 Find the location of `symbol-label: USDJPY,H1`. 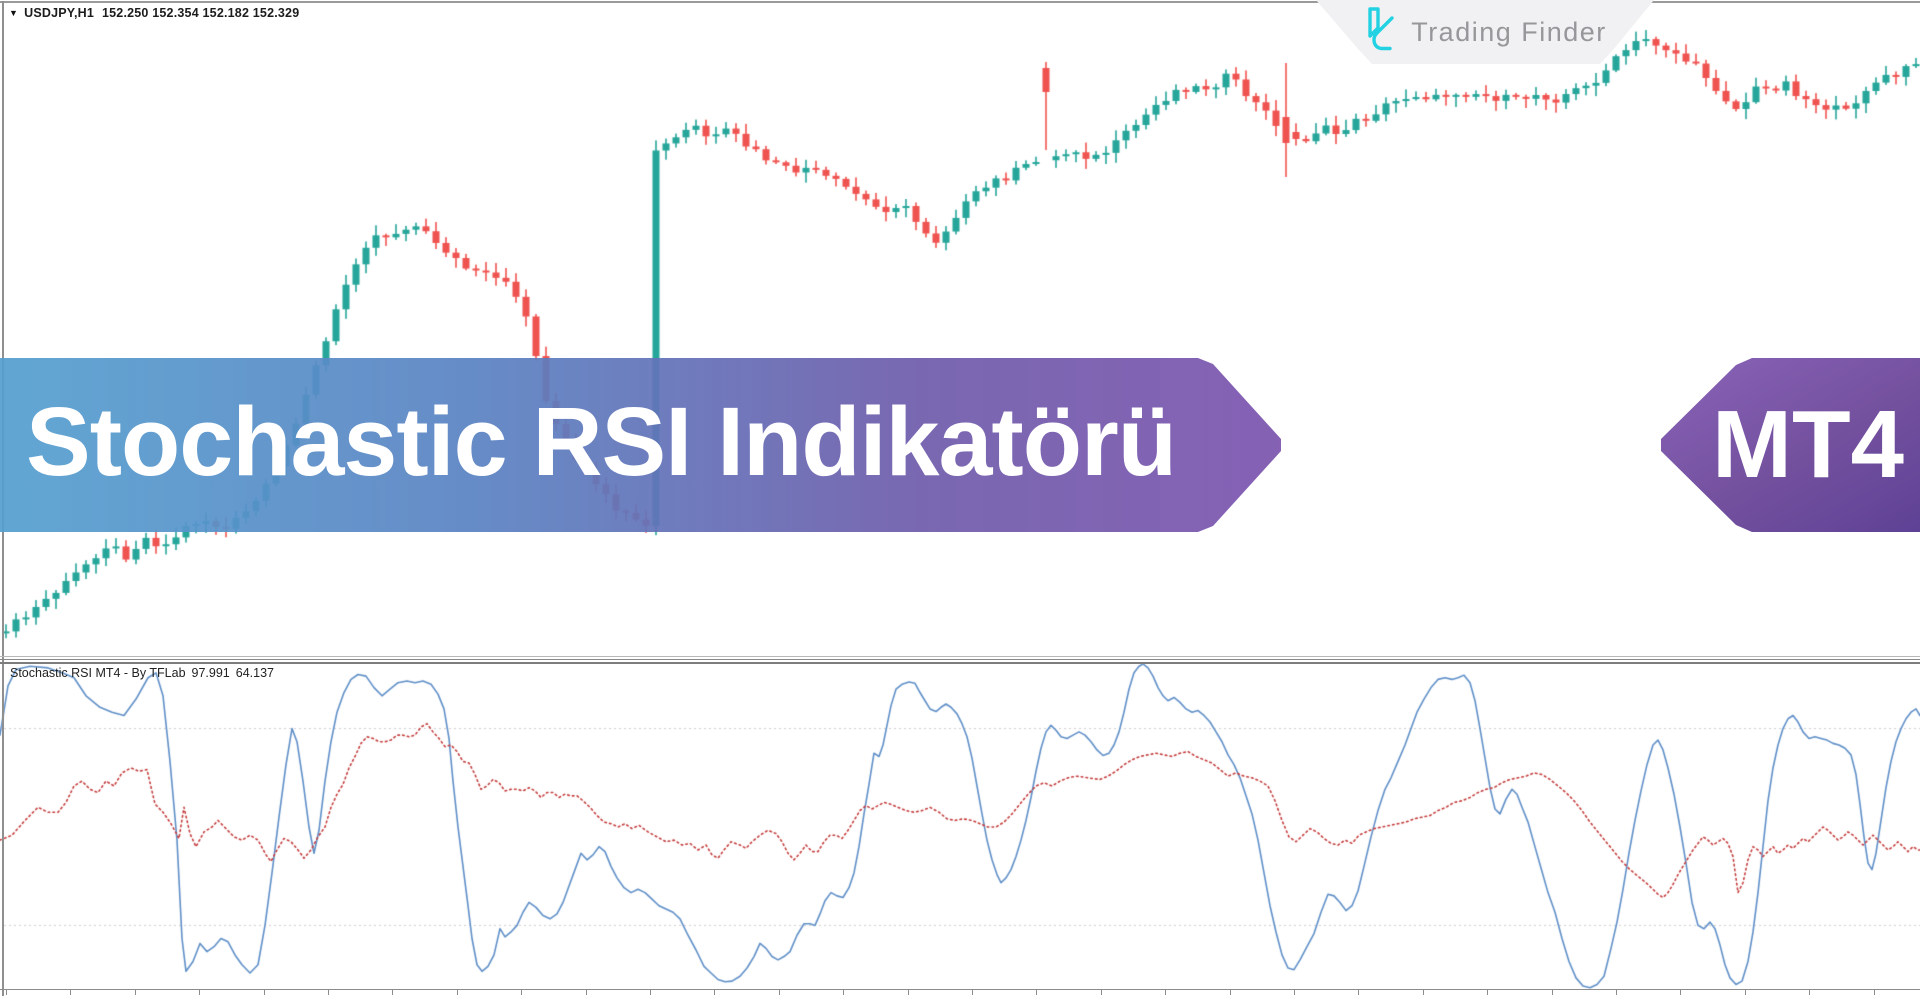

symbol-label: USDJPY,H1 is located at coordinates (59, 13).